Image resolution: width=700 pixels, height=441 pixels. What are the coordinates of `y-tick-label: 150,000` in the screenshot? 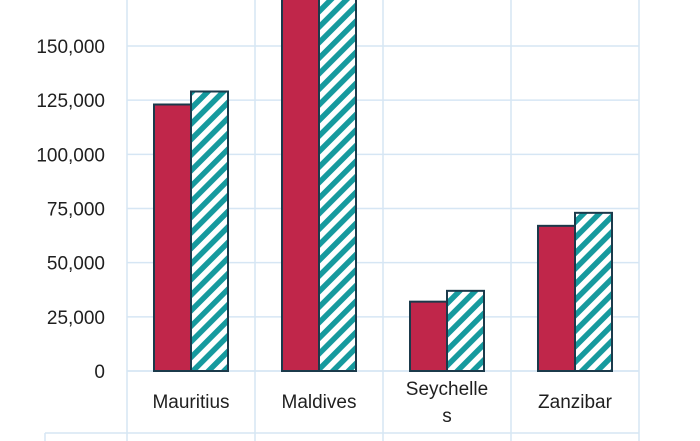 It's located at (70, 47).